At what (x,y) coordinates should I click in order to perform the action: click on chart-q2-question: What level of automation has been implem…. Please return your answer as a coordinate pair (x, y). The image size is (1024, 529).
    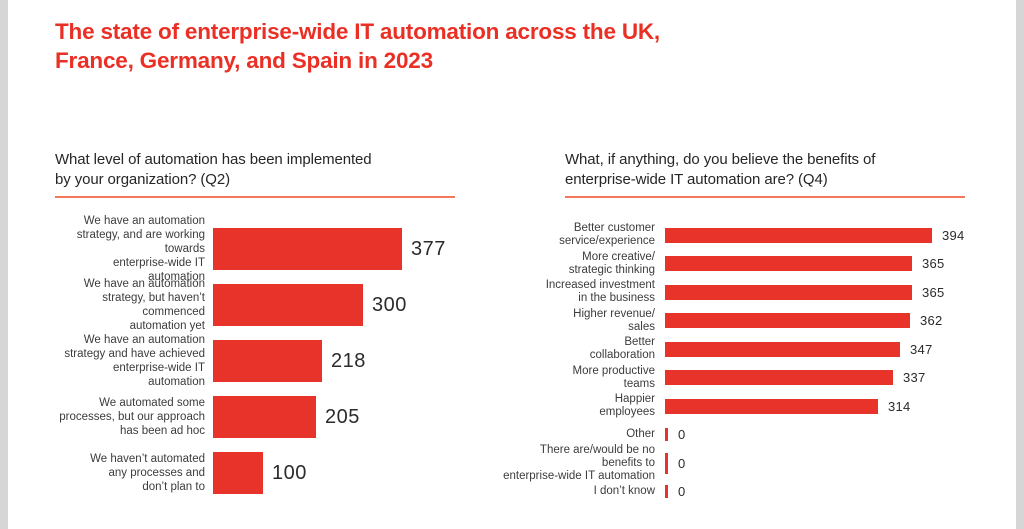
    Looking at the image, I should click on (255, 174).